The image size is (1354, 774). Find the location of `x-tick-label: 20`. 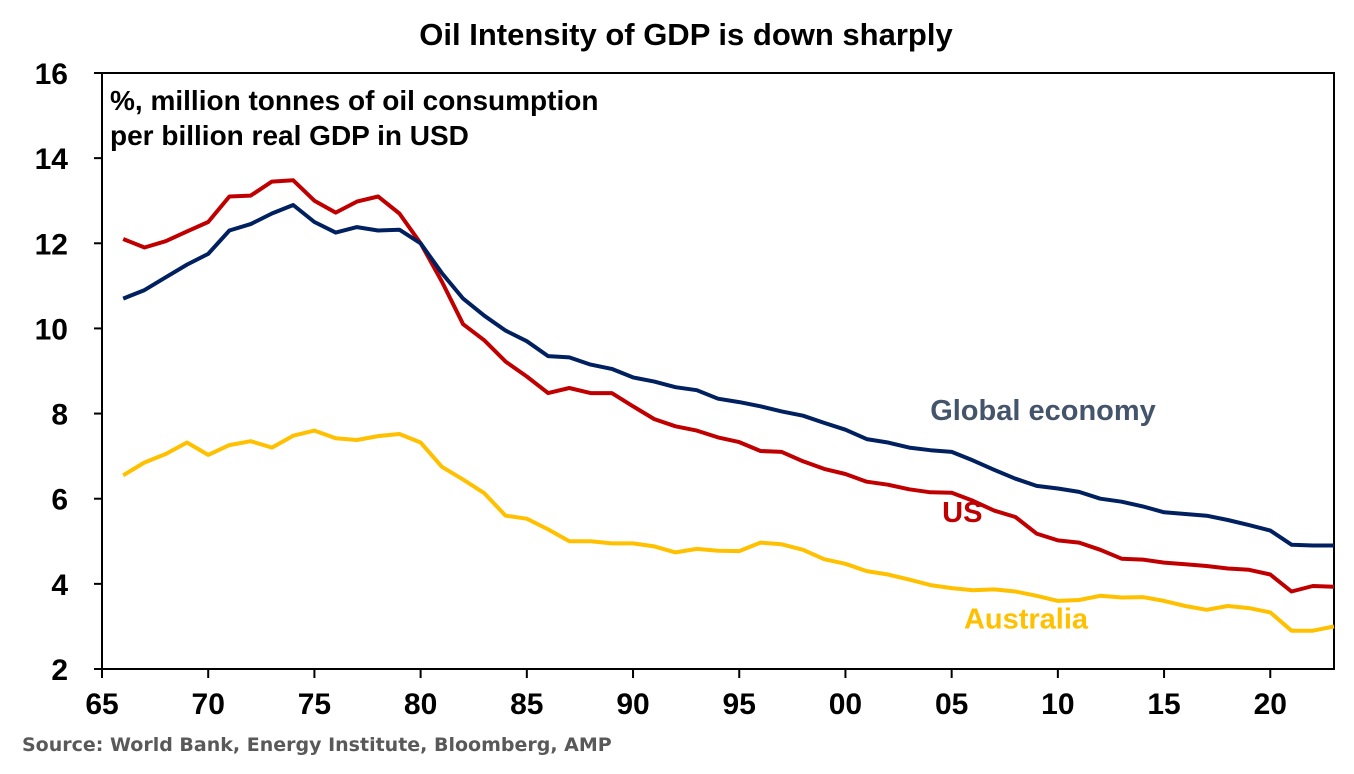

x-tick-label: 20 is located at coordinates (1270, 704).